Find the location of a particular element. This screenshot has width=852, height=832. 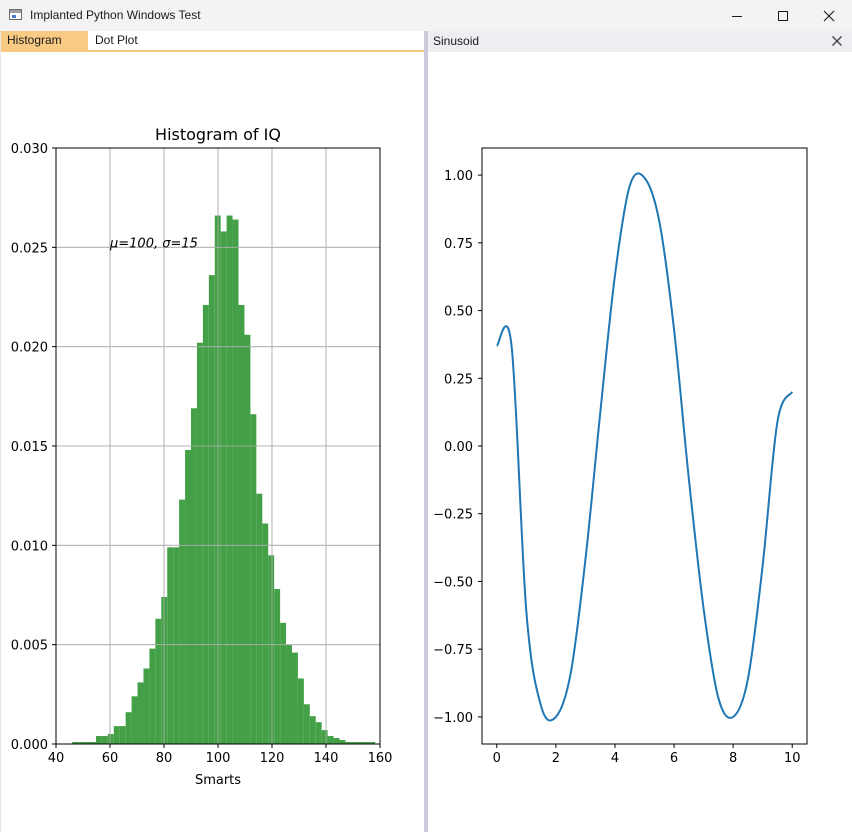

app-window-icon is located at coordinates (15, 14).